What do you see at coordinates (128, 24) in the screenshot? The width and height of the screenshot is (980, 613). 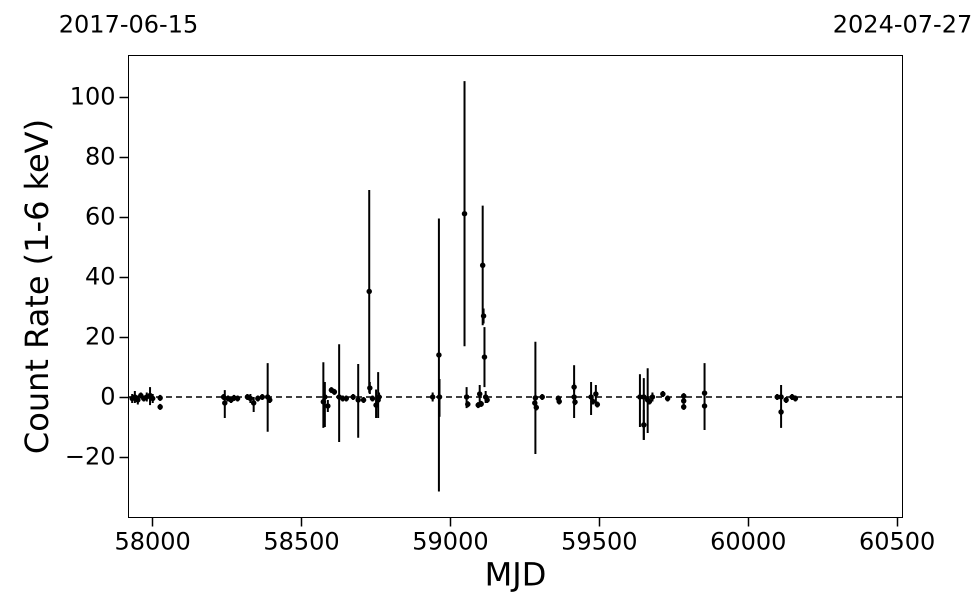 I see `x2-tick-label: 2017-06-15` at bounding box center [128, 24].